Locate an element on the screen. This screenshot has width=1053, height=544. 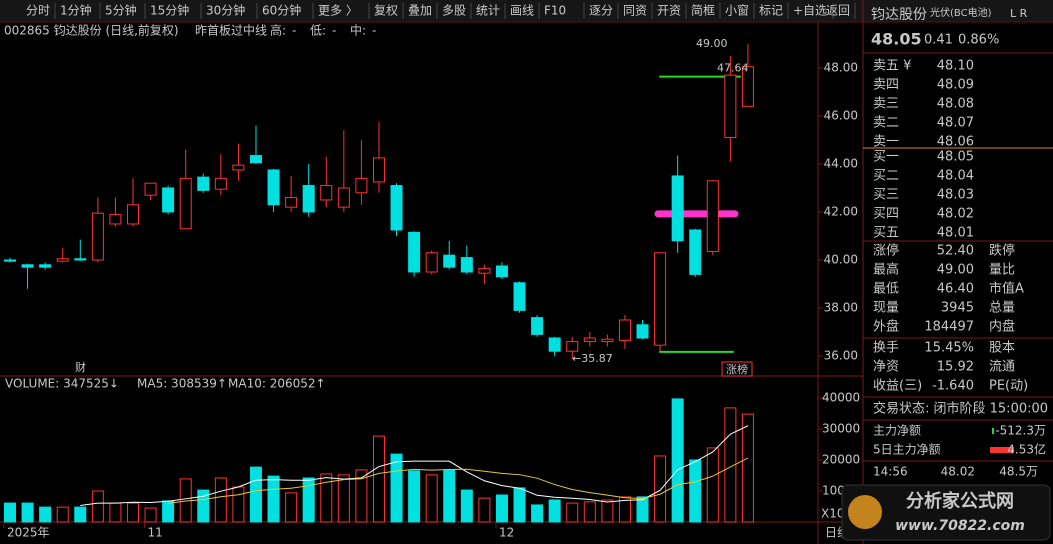
status: 交易状态: 闭市阶段 15:00:00 is located at coordinates (960, 409).